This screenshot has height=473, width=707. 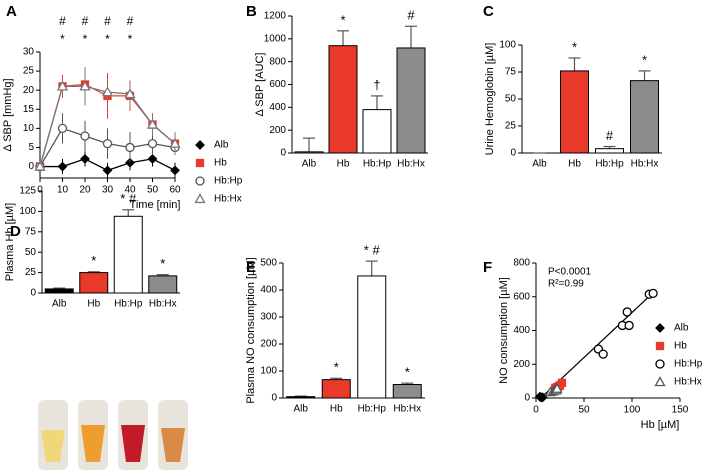 What do you see at coordinates (155, 205) in the screenshot?
I see `x-axis-label: Time [min]` at bounding box center [155, 205].